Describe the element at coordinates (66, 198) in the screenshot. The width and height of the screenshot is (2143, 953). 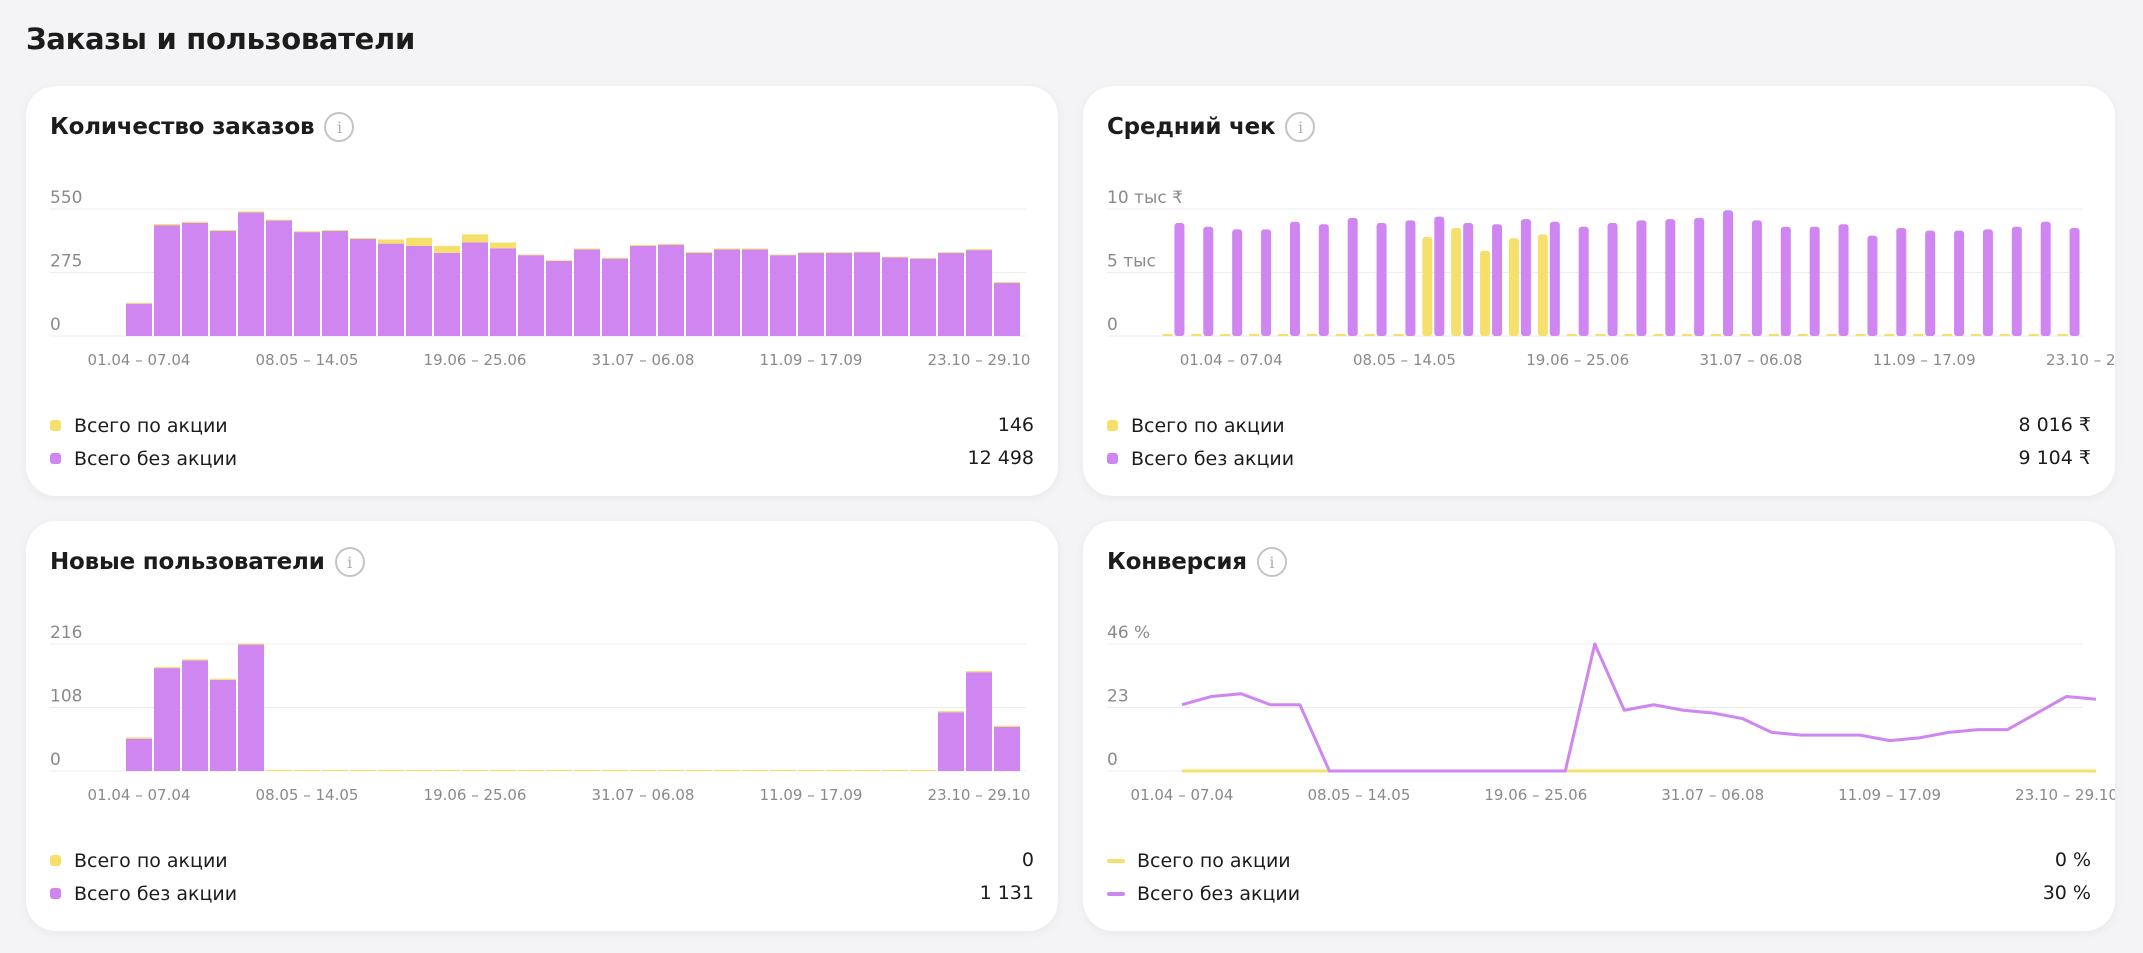
I see `y-tick-label: 550` at that location.